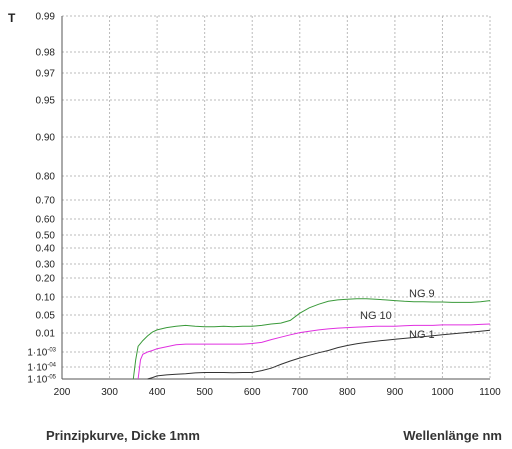 The width and height of the screenshot is (512, 449). Describe the element at coordinates (397, 314) in the screenshot. I see `series-labels: NG 9 NG 10 NG 1` at that location.